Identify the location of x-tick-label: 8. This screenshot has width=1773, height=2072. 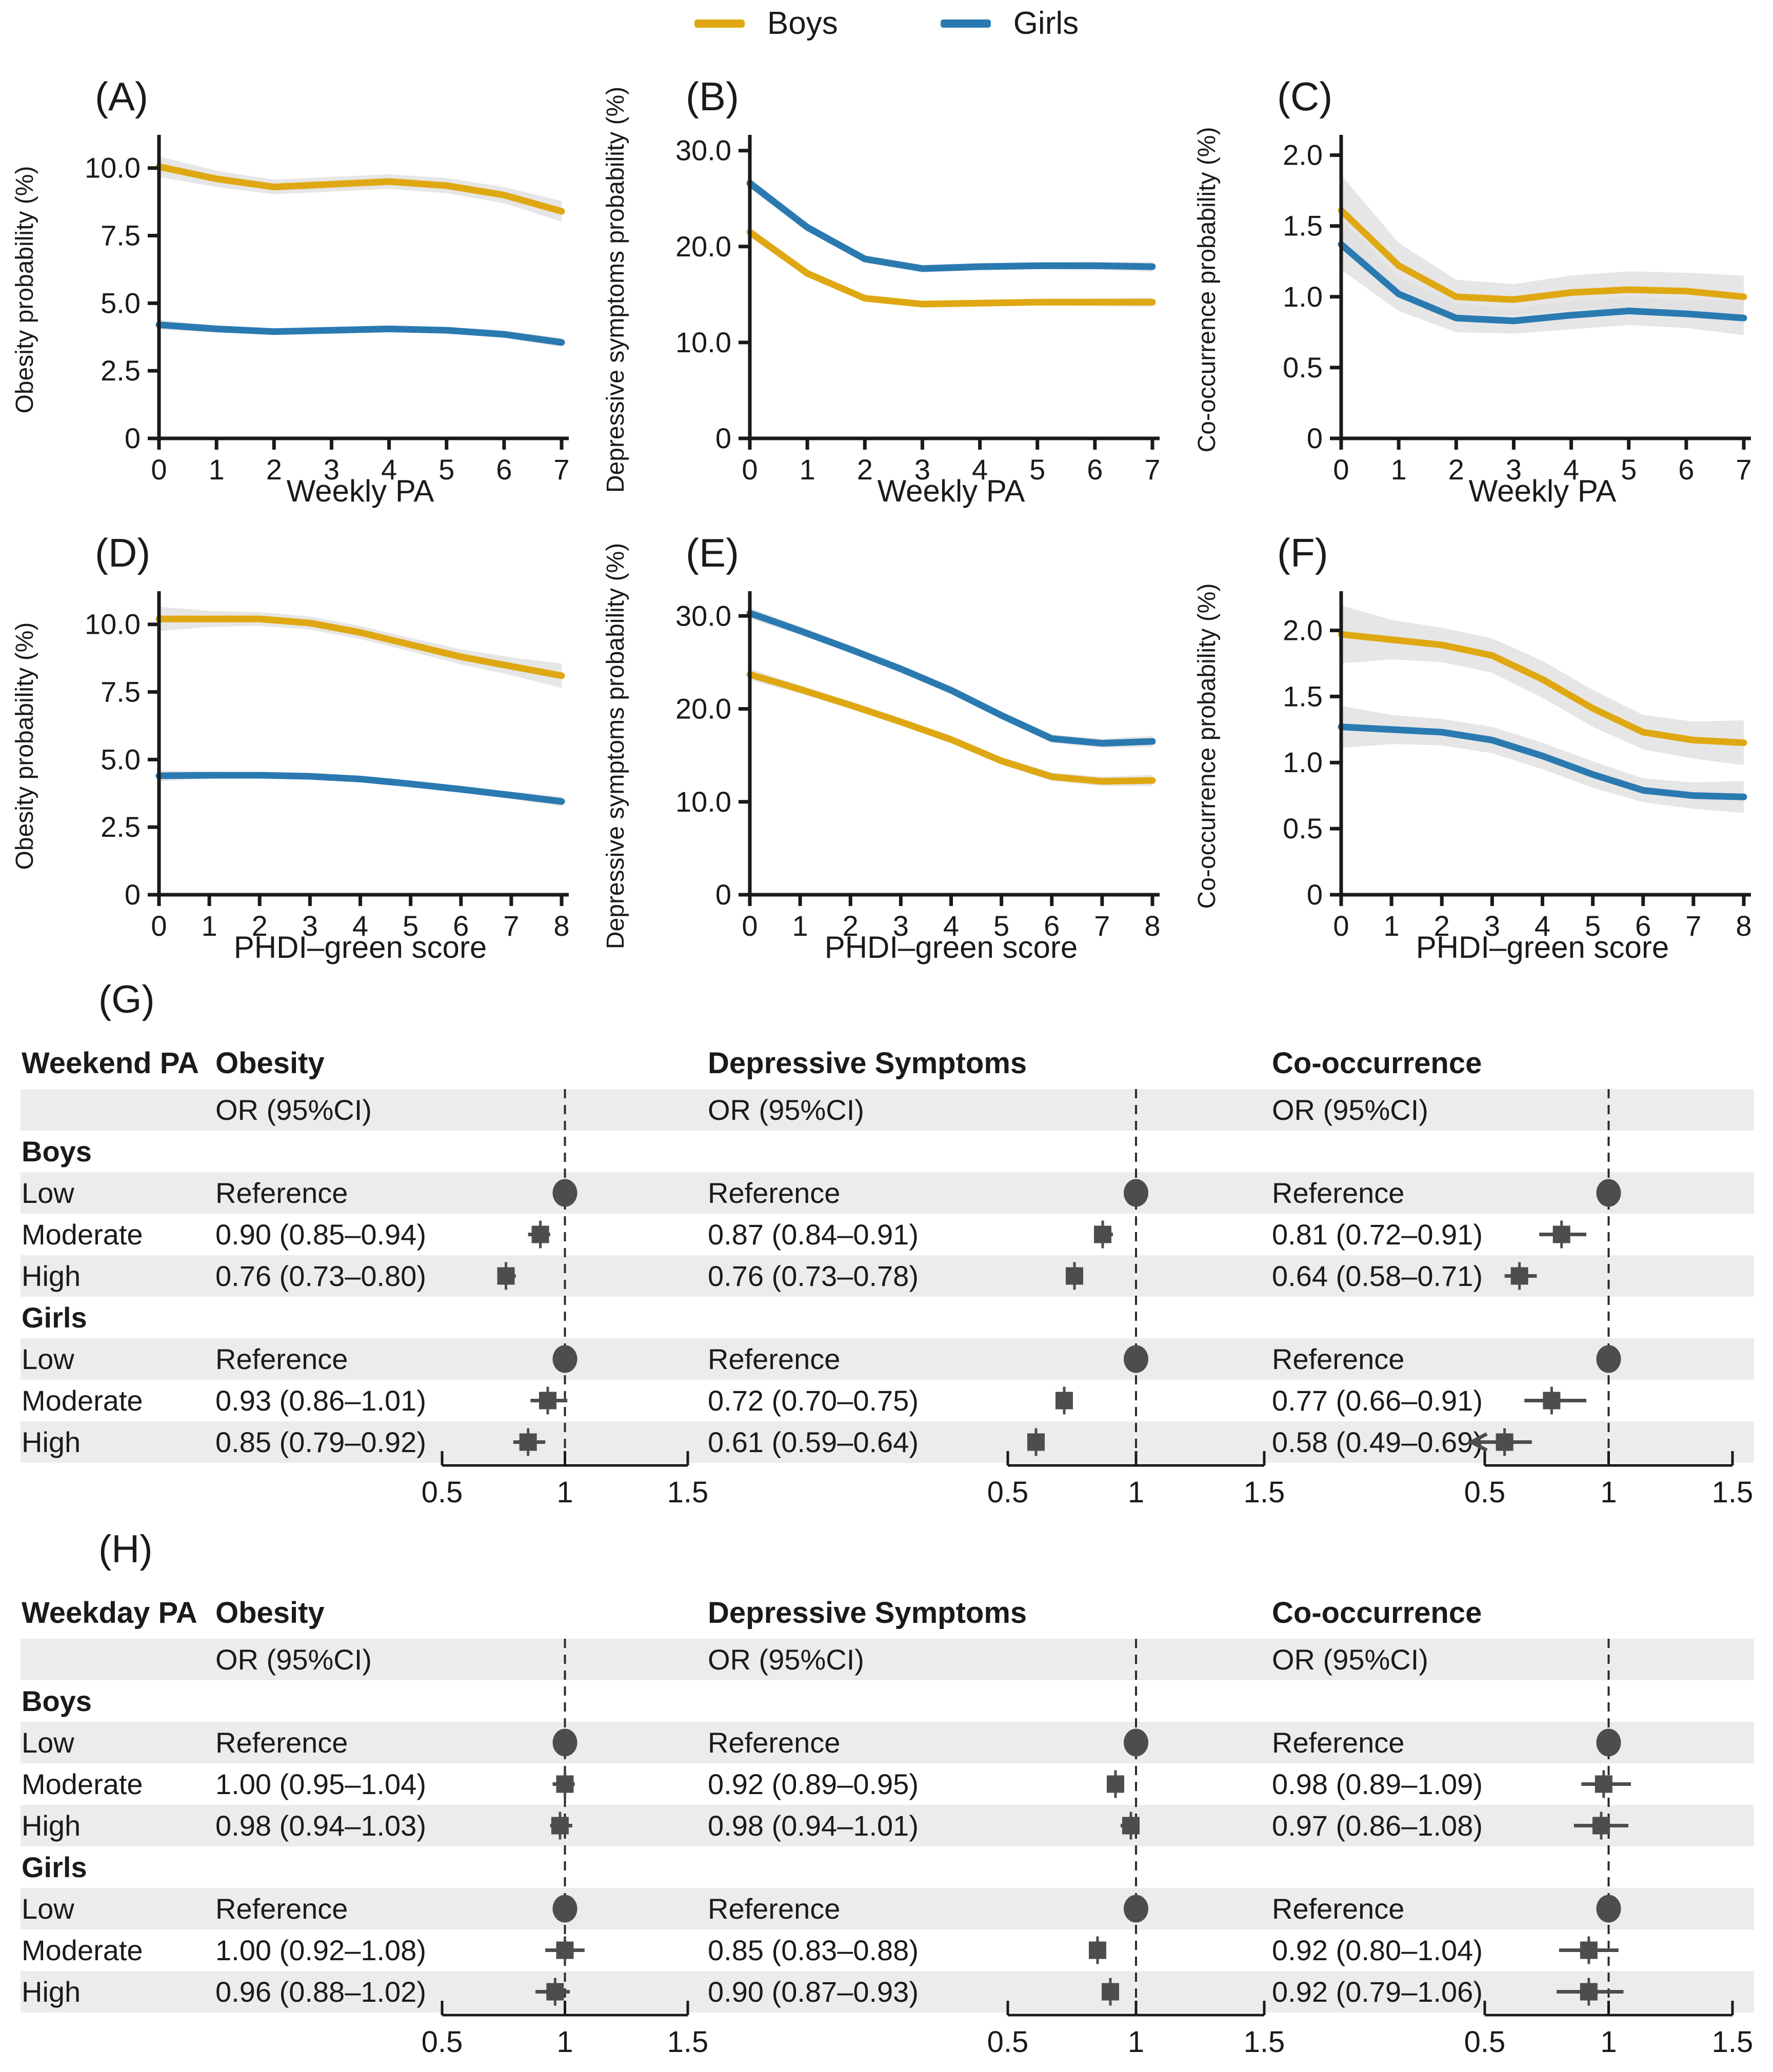
(1152, 926).